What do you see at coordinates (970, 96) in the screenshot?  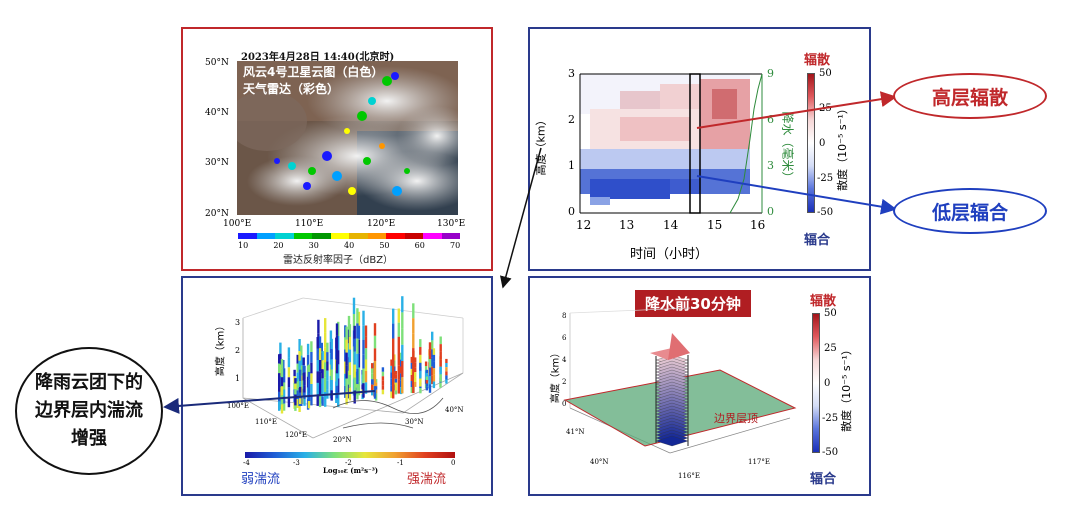 I see `high-divergence-callout: 高层辐散` at bounding box center [970, 96].